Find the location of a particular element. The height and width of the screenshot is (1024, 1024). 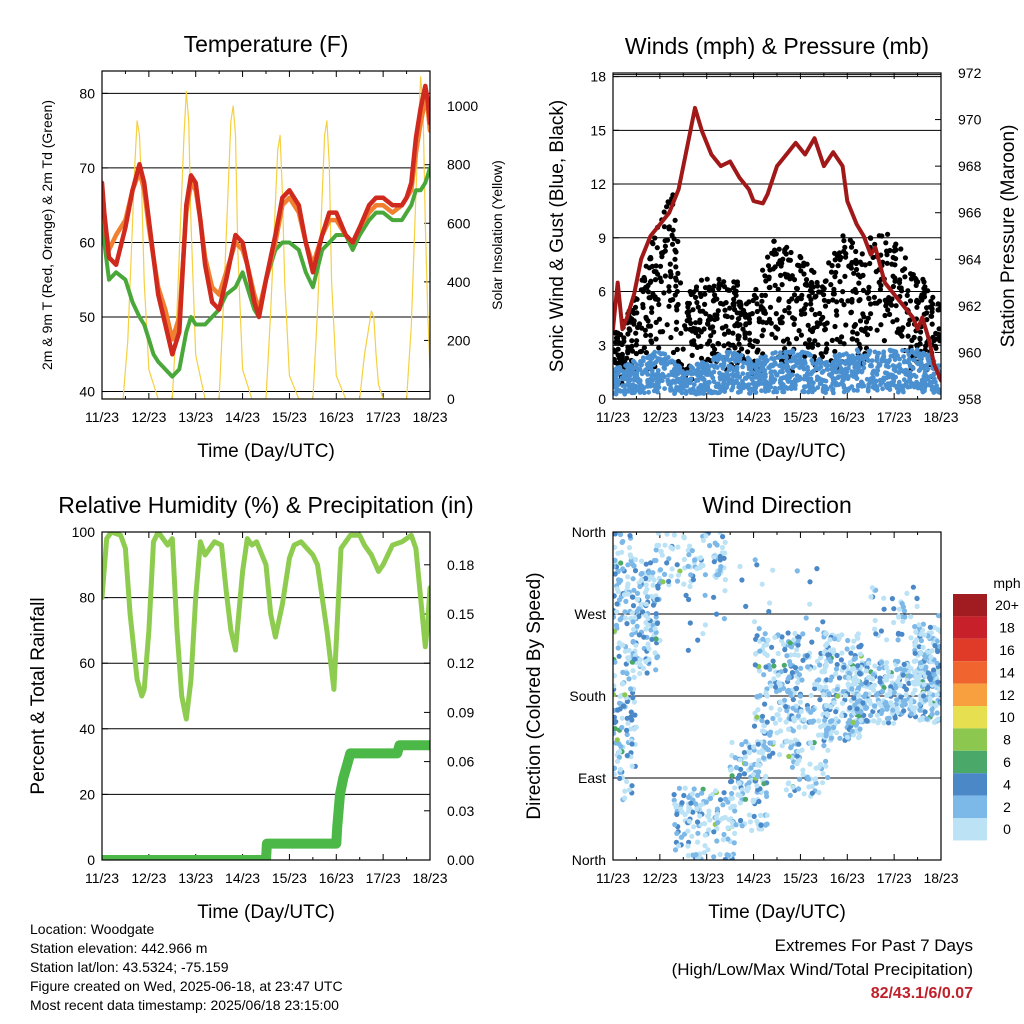

winds-ytick-right-label: 966 is located at coordinates (970, 213).